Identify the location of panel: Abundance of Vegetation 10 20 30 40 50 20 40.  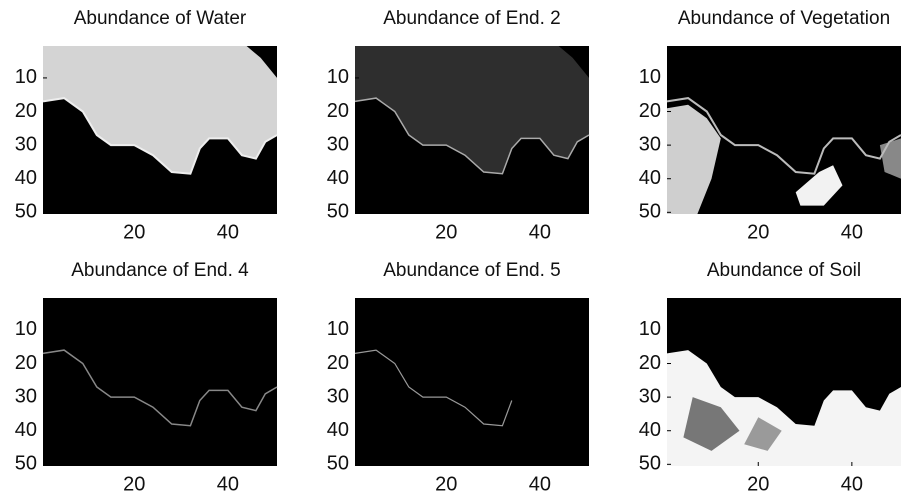
(770, 125).